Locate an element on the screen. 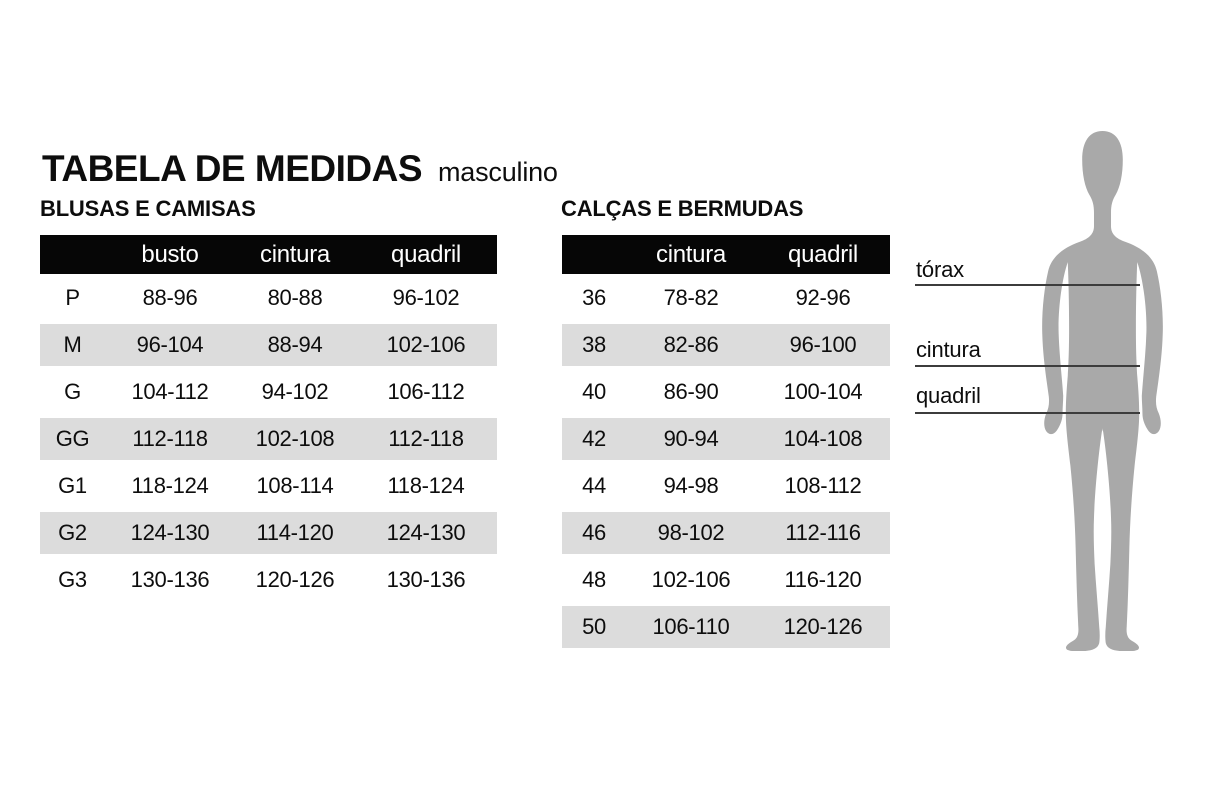 This screenshot has width=1213, height=790. table-row: 50 106-110 120-126 is located at coordinates (726, 626).